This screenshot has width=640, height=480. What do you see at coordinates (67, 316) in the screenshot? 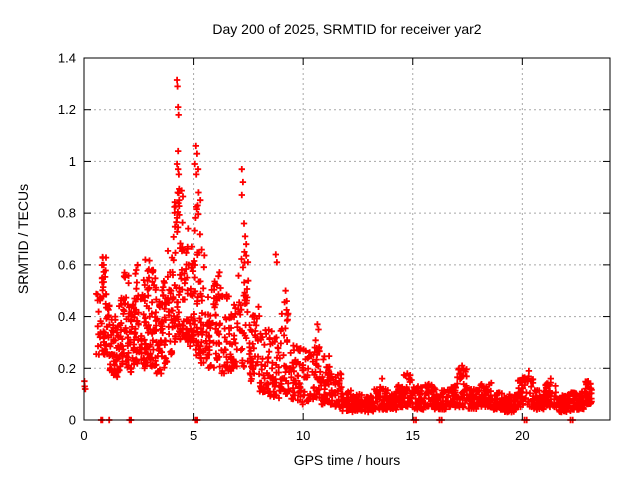
I see `y-tick-label: 0.4` at bounding box center [67, 316].